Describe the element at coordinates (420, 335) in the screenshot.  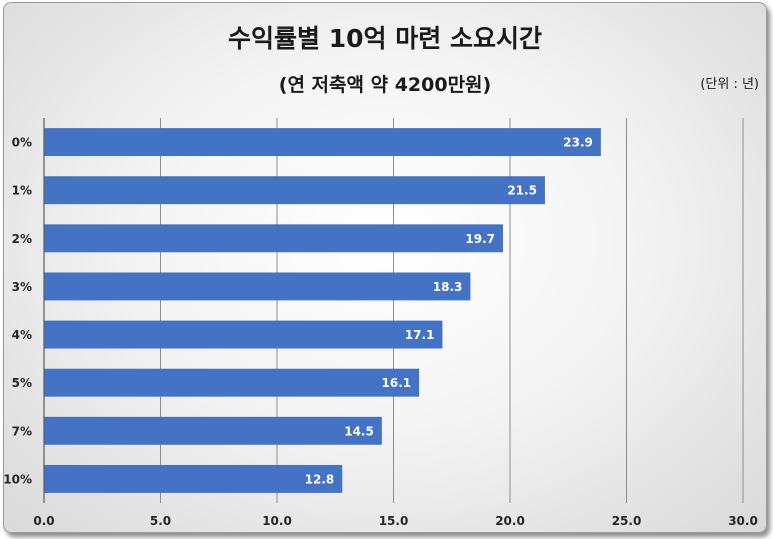
I see `data-label: 17.1` at that location.